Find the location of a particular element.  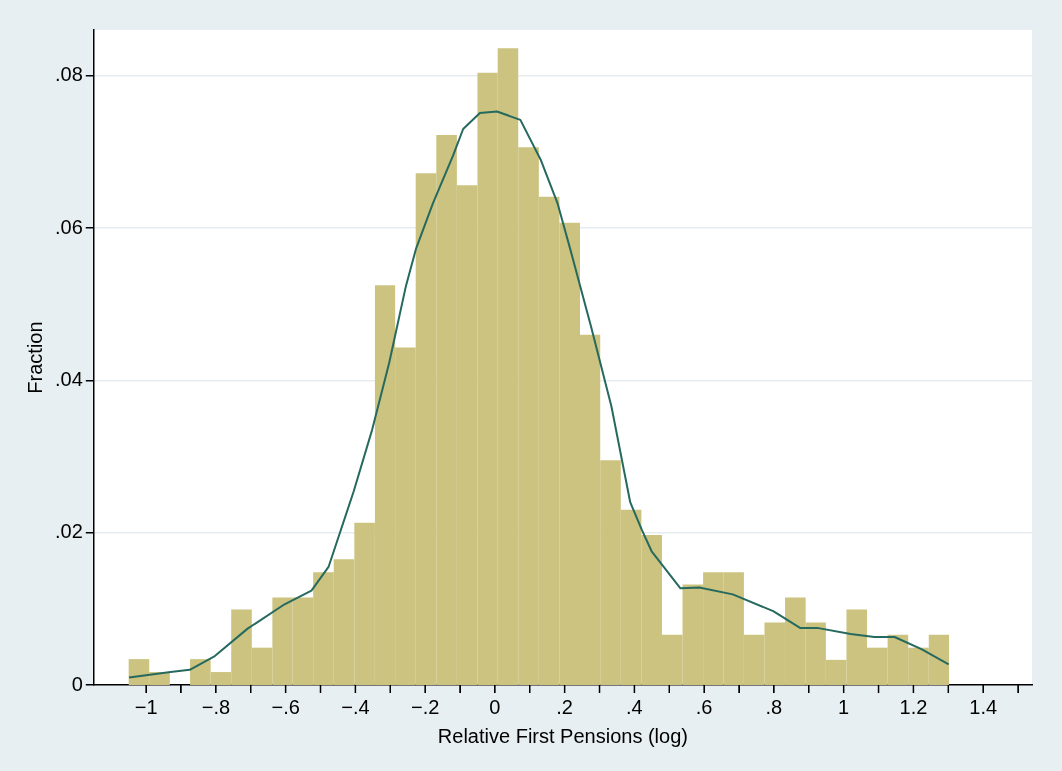

x-tick-label: 0 is located at coordinates (495, 706).